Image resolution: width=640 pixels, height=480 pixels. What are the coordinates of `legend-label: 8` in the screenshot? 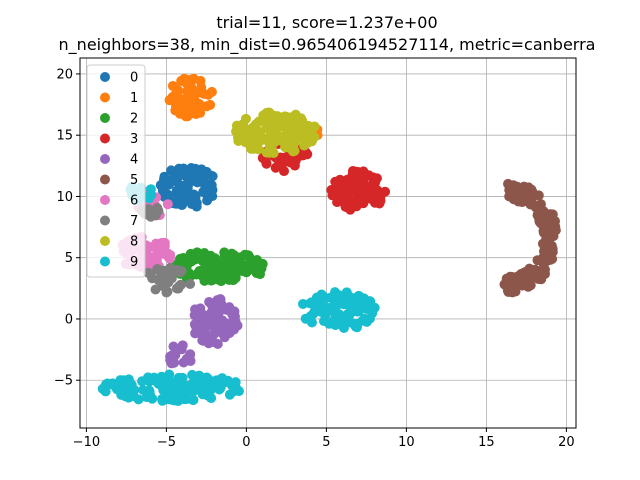 It's located at (134, 242).